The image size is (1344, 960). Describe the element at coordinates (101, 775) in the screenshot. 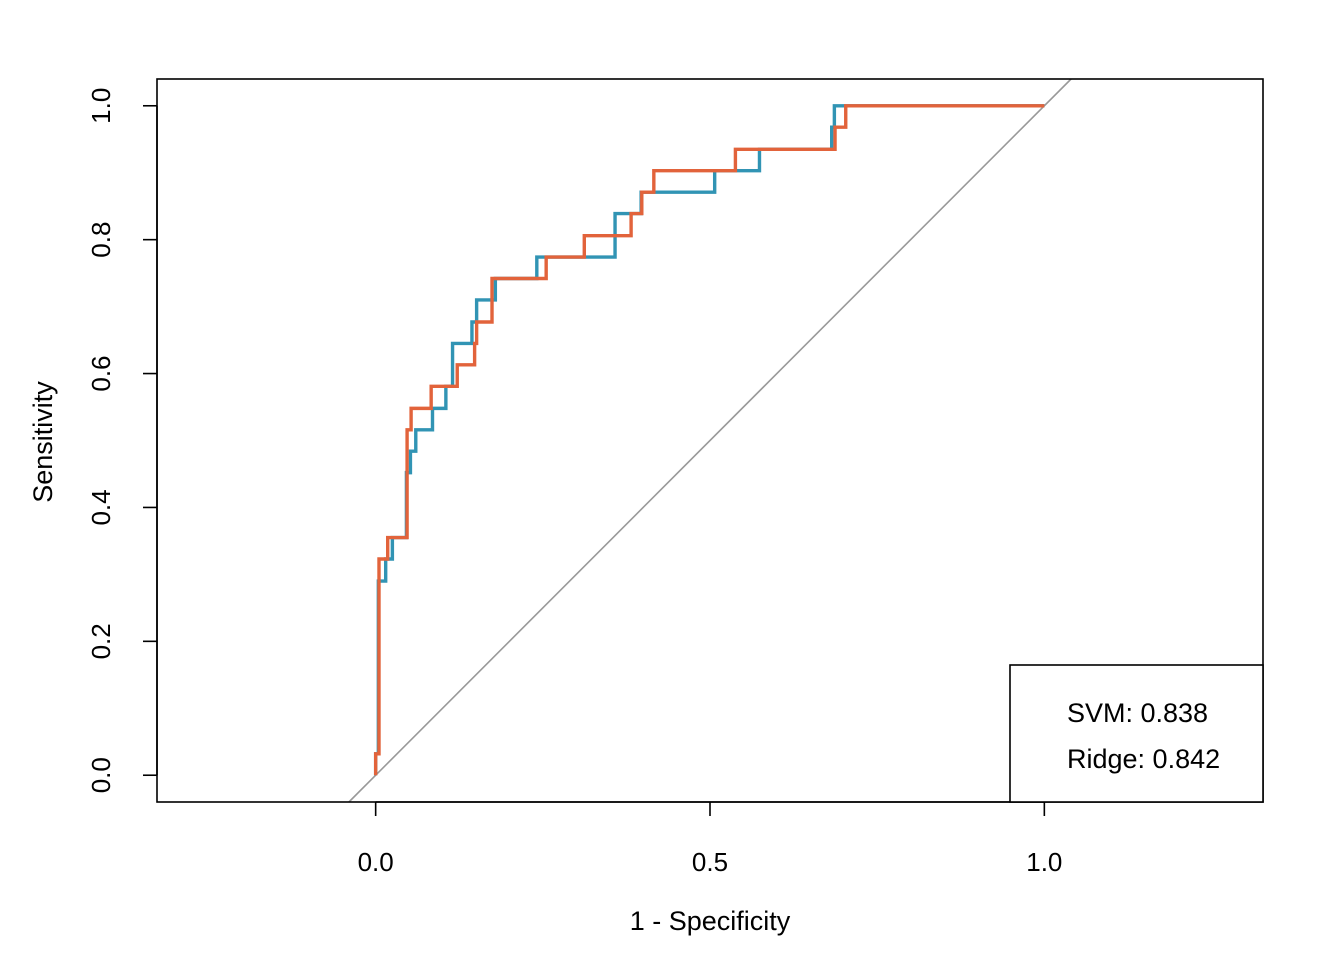

I see `y-tick-label: 0.0` at that location.